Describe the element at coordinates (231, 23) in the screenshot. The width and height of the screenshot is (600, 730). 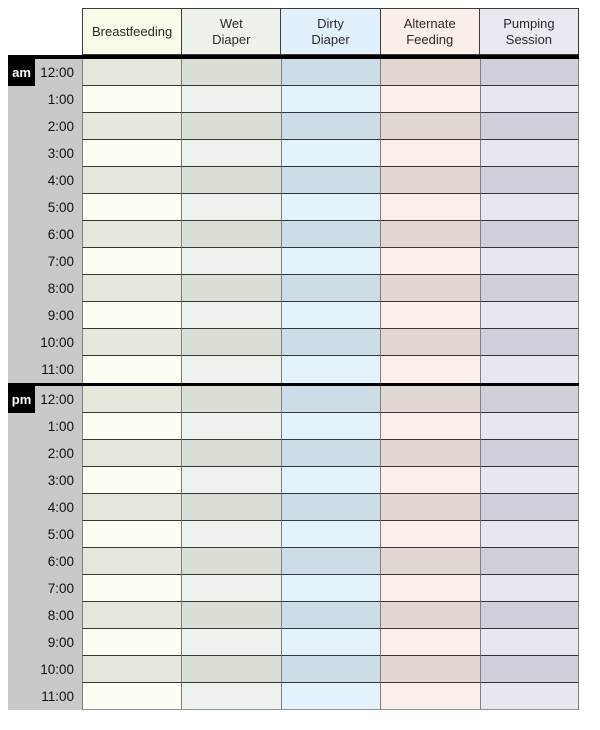
I see `column-header-text: Wet` at that location.